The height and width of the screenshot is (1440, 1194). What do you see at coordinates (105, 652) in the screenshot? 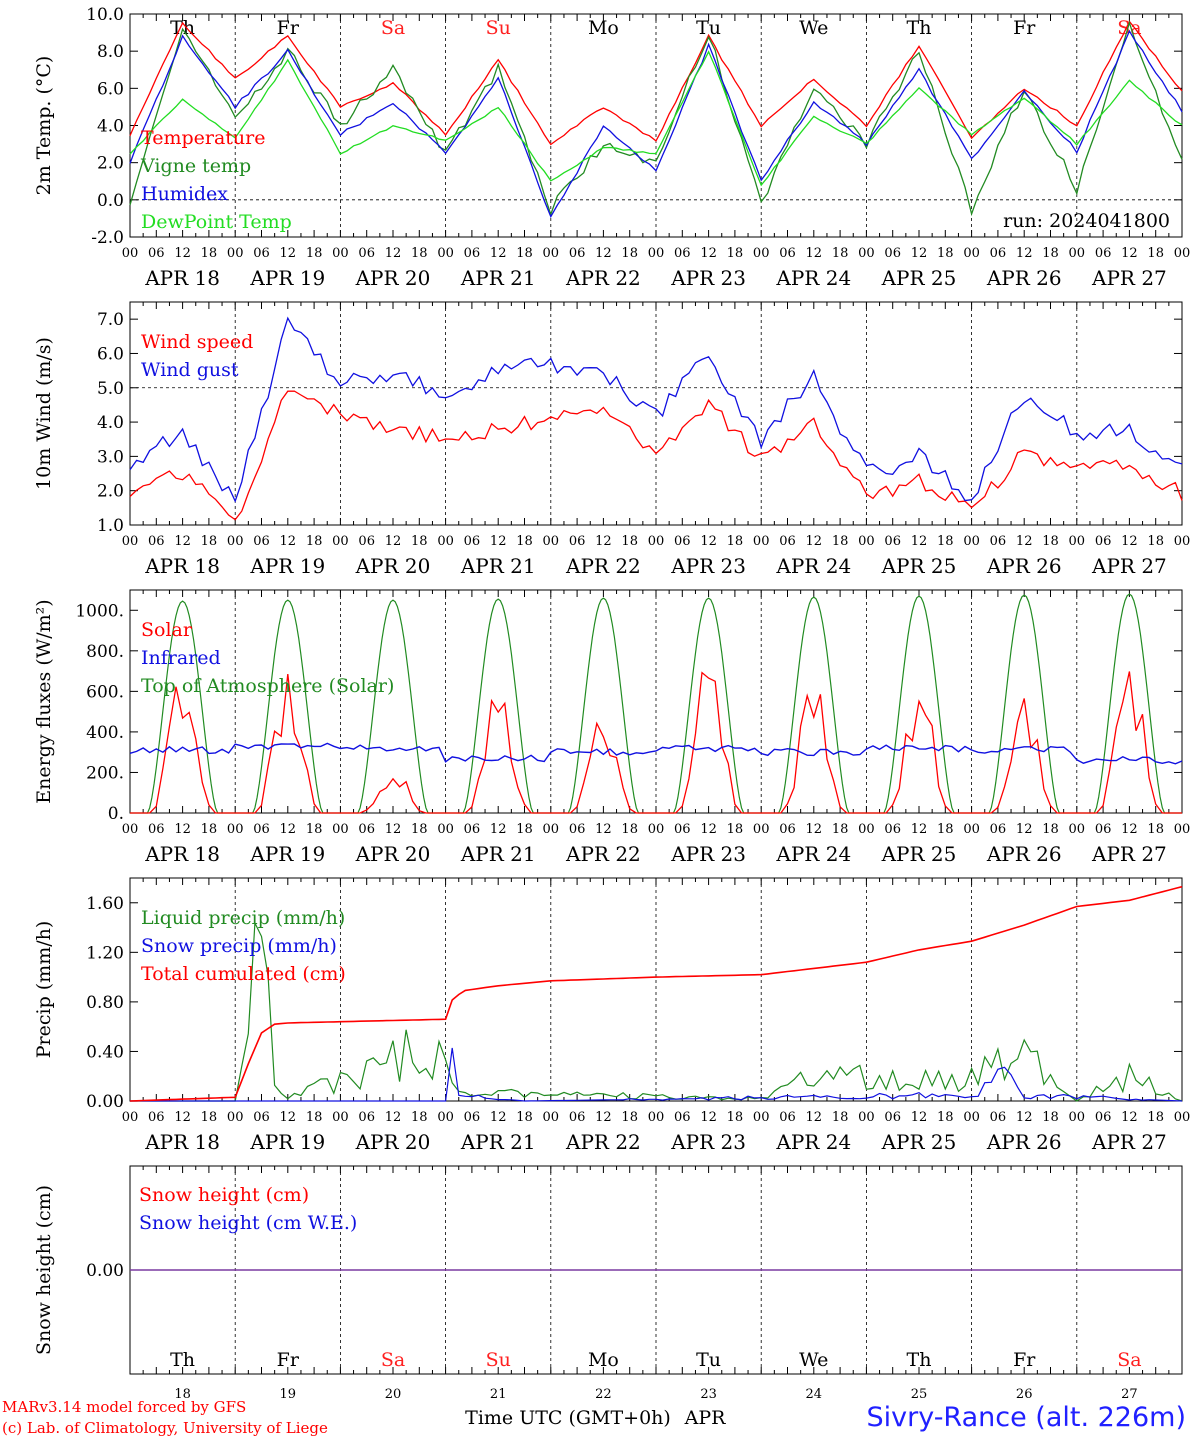
I see `y-tick-label: 800.` at bounding box center [105, 652].